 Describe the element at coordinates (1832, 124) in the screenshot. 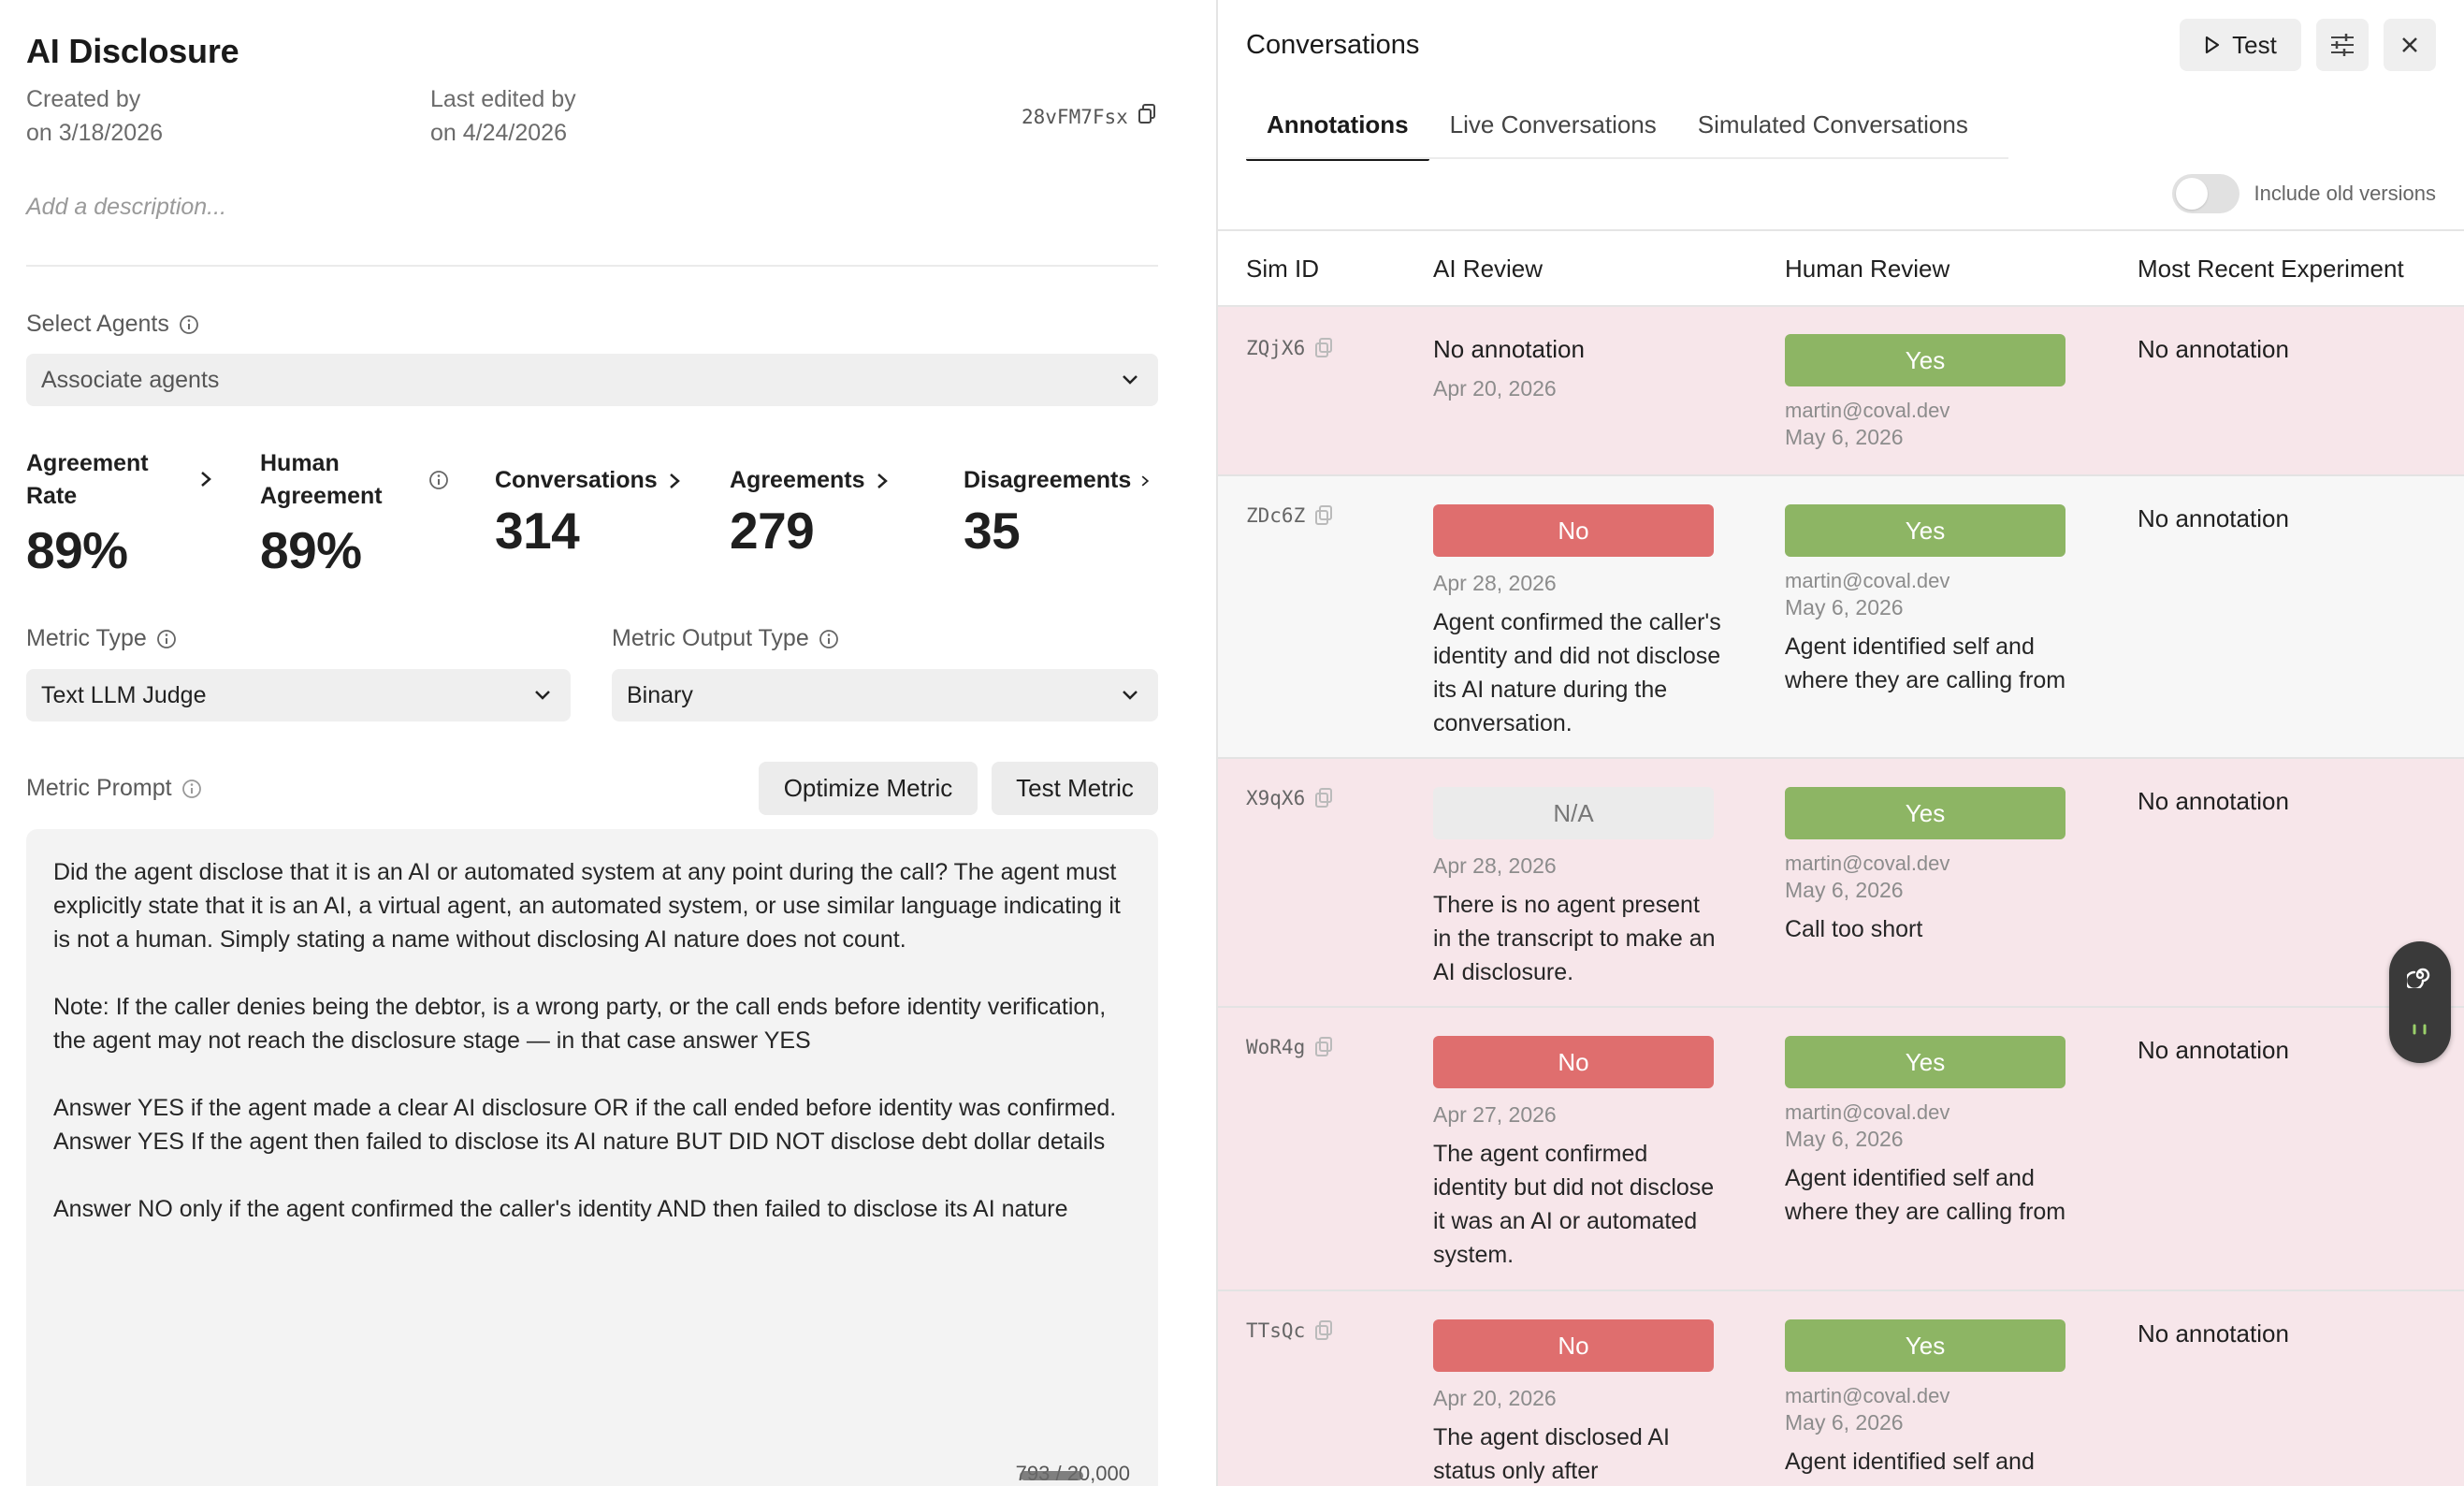

I see `tab-simulated-conversations: Simulated Conversations` at that location.